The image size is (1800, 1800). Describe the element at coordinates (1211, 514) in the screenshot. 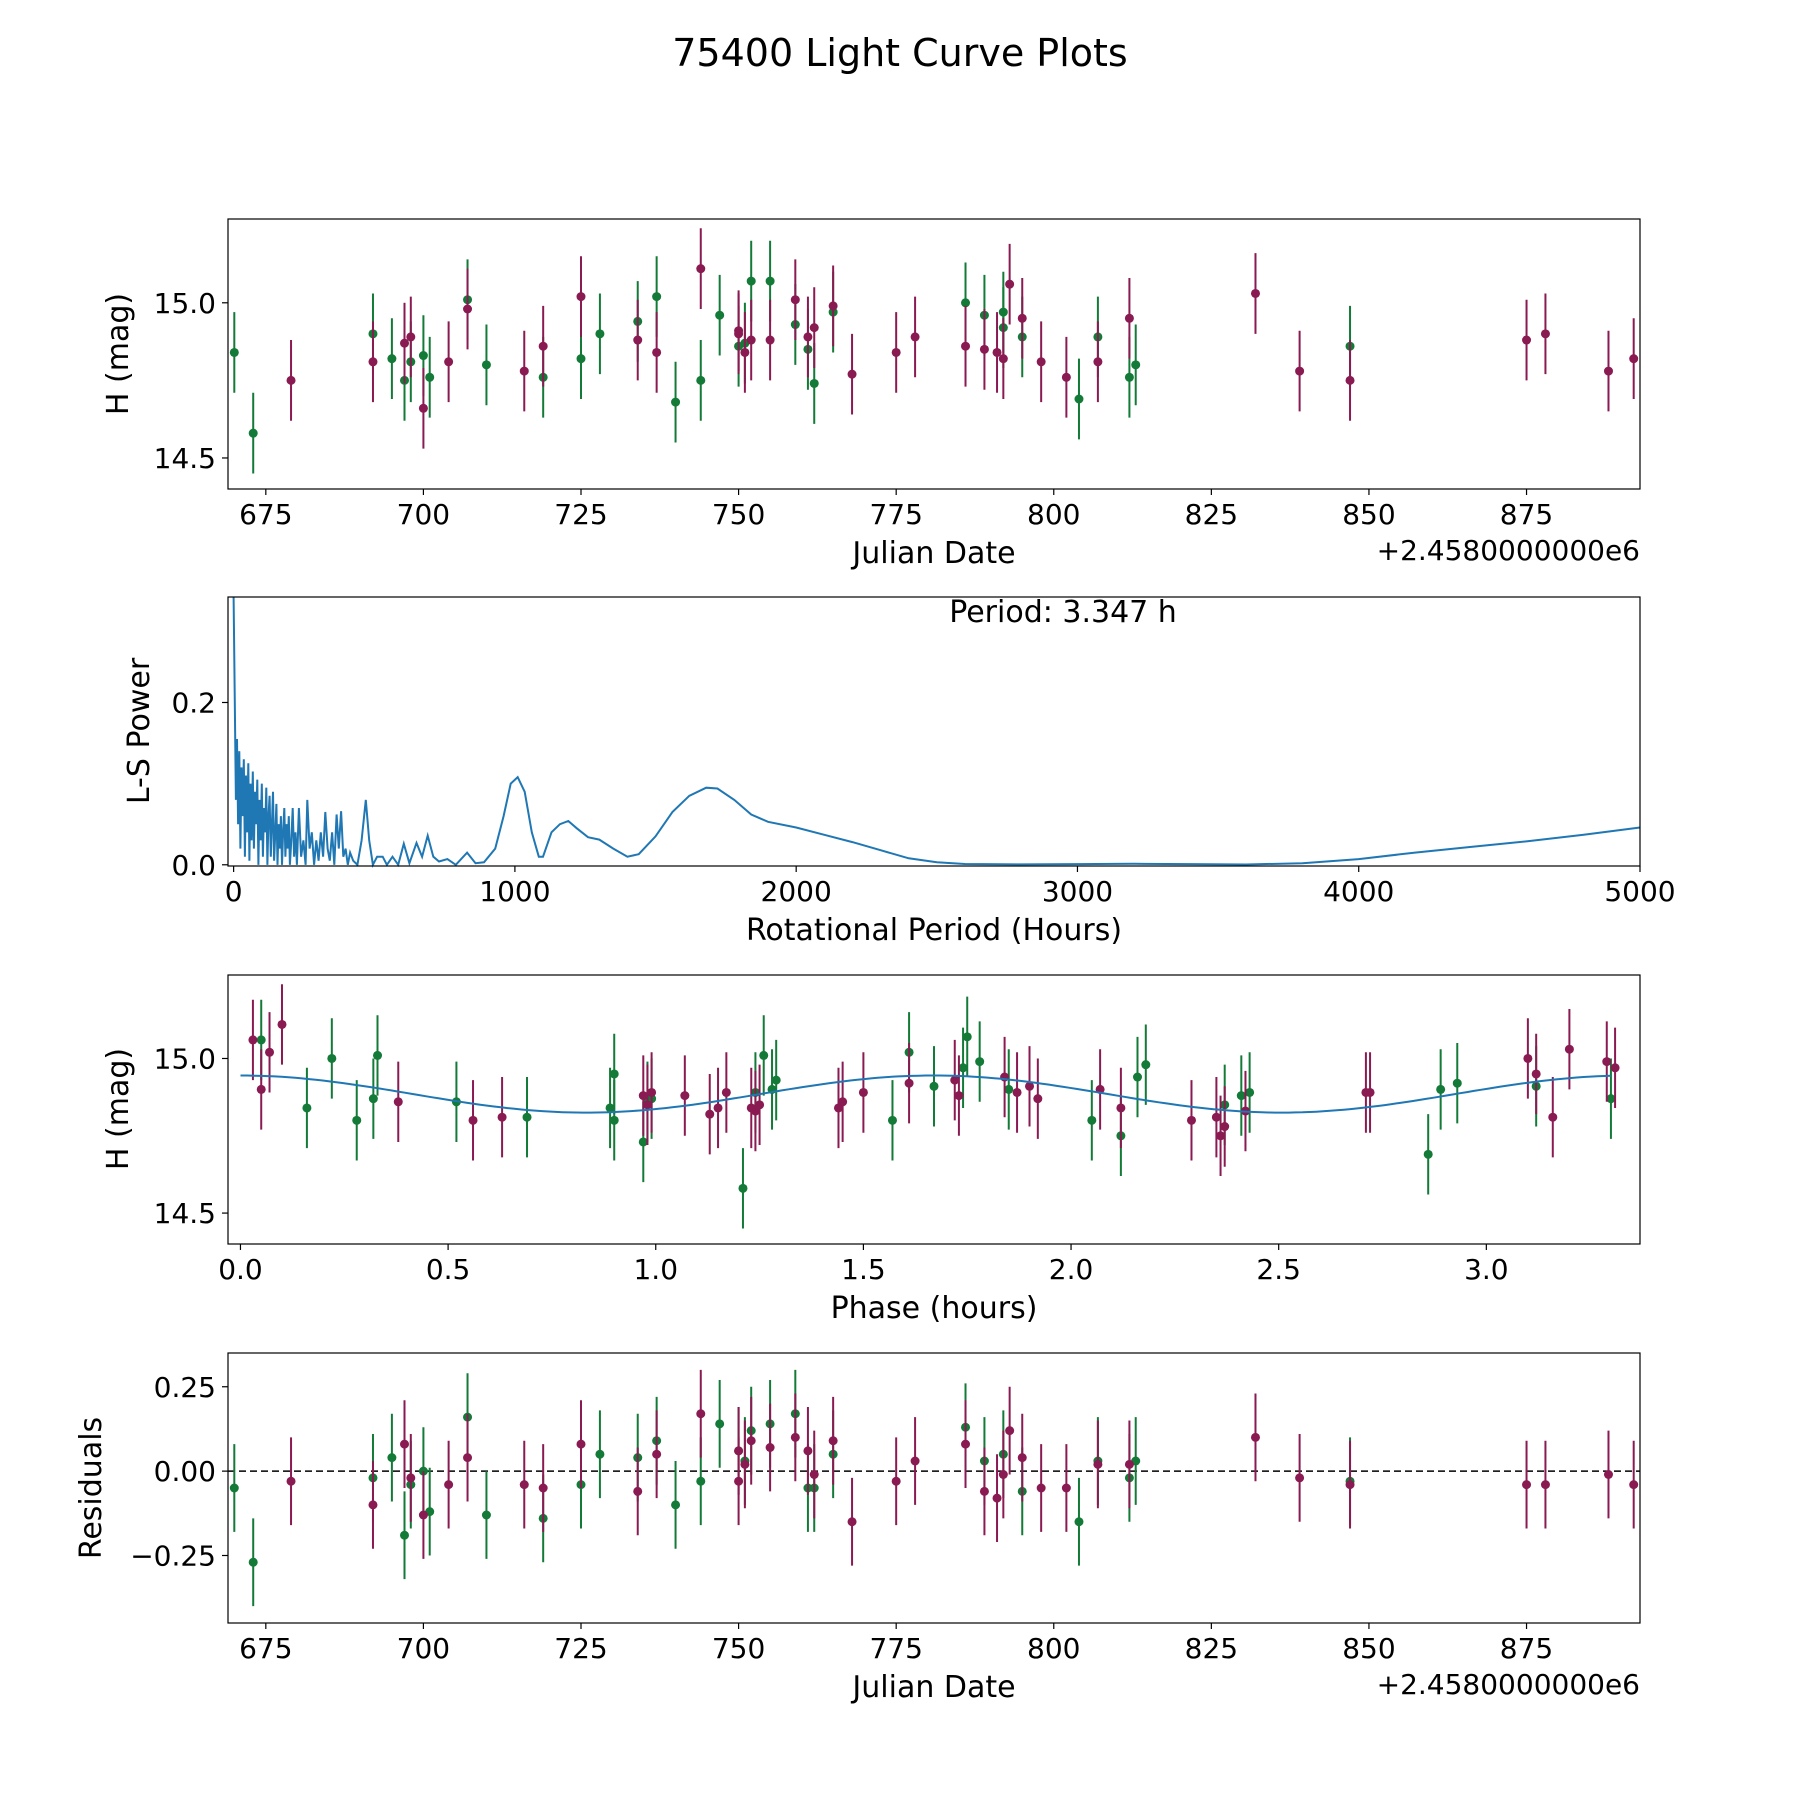

I see `x-tick-label: 825` at that location.